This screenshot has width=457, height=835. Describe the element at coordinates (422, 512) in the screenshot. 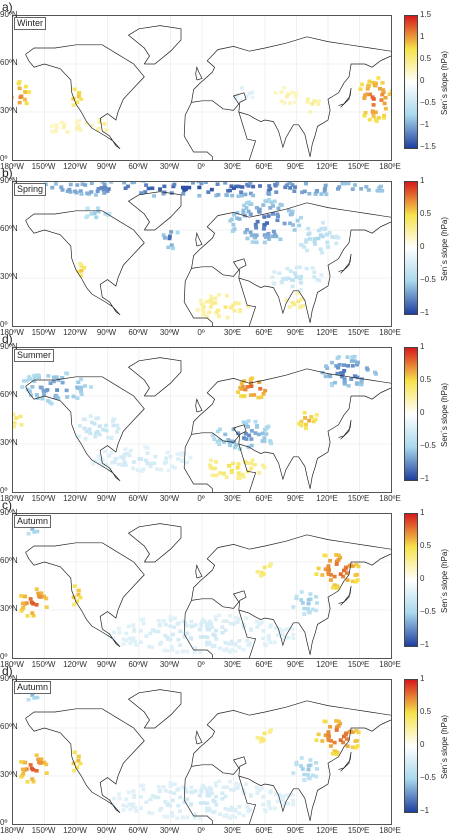

I see `colorbar-tick-label: 1` at that location.